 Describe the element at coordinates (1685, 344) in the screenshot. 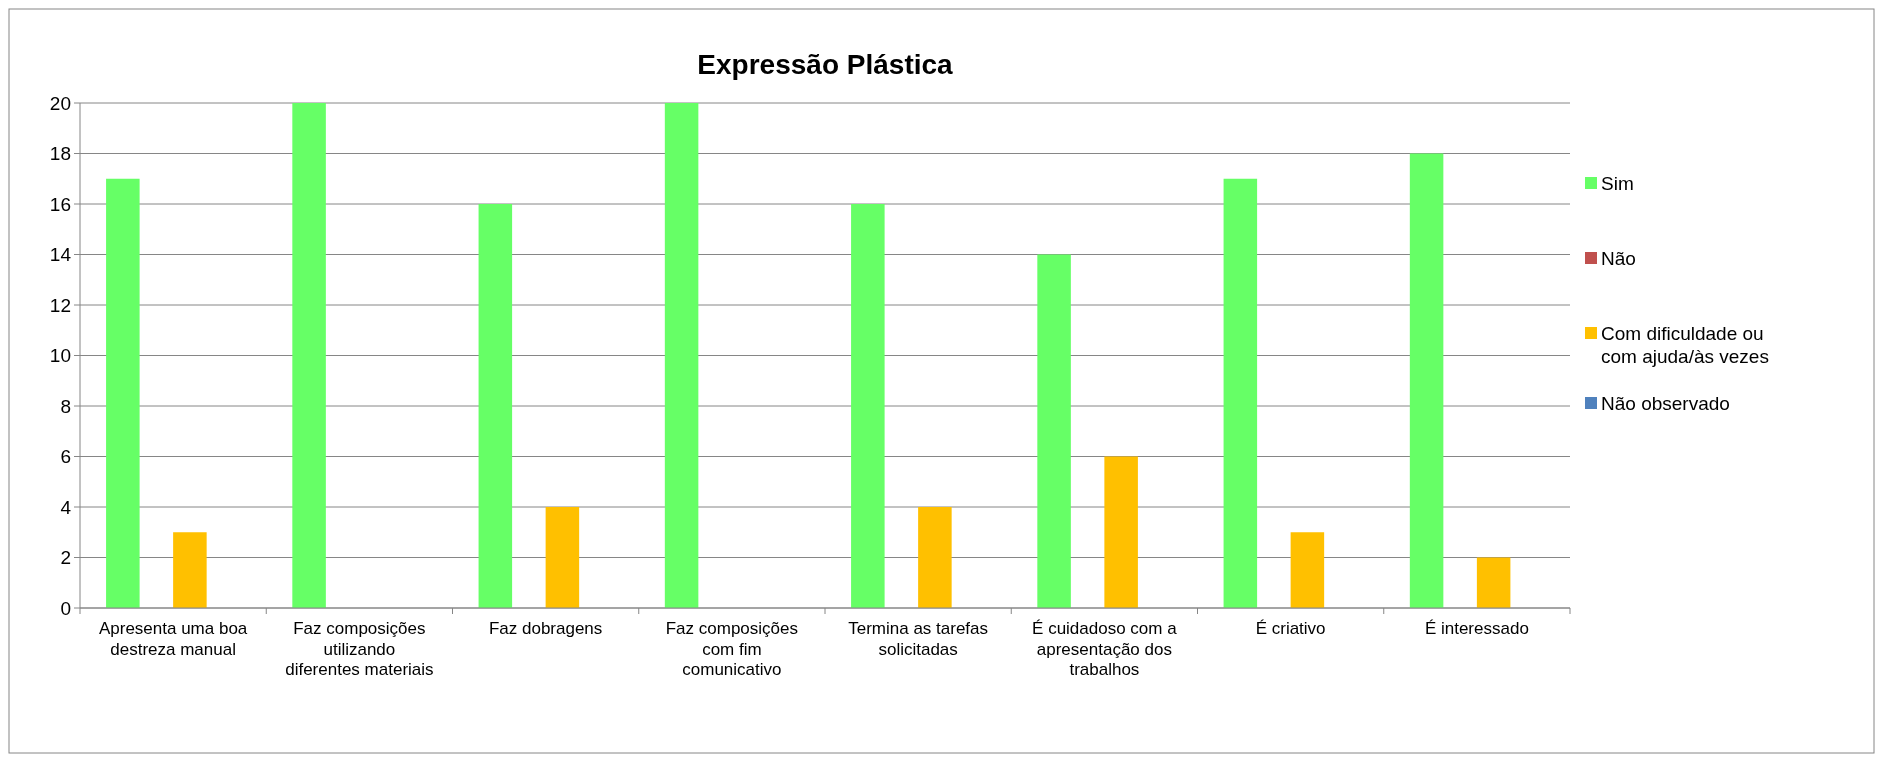

I see `legend-label: Com dificuldade ou com ajuda/às vezes` at that location.